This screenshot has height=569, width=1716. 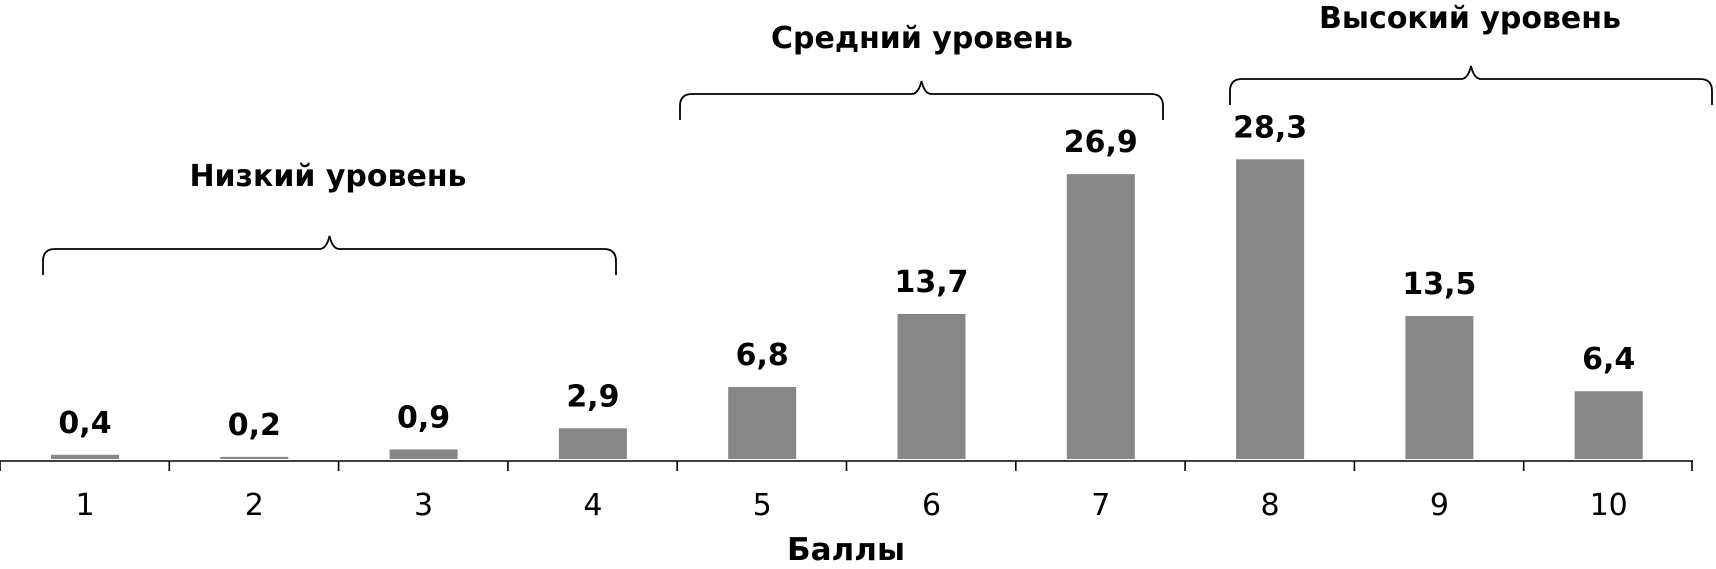 What do you see at coordinates (922, 38) in the screenshot?
I see `group-label-2: Средний уровень` at bounding box center [922, 38].